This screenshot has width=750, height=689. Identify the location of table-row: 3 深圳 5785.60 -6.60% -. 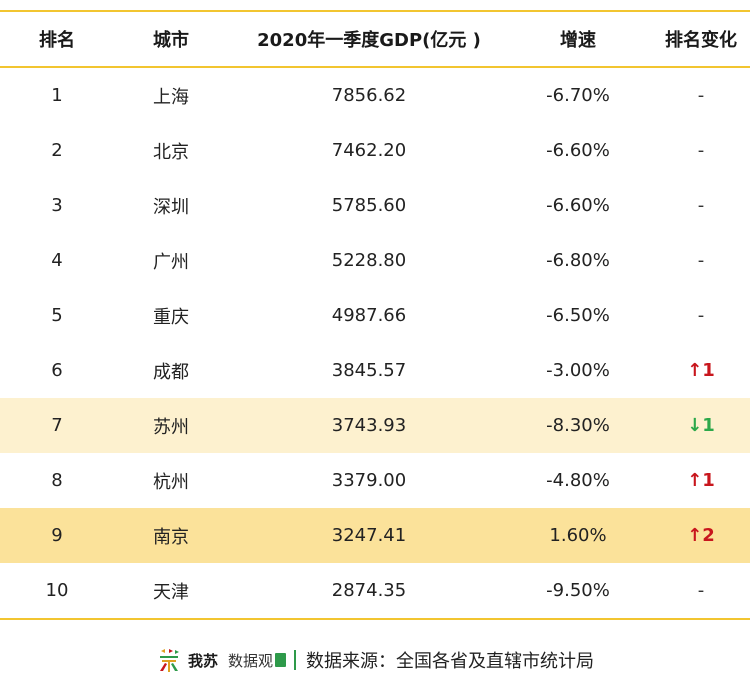
(375, 205).